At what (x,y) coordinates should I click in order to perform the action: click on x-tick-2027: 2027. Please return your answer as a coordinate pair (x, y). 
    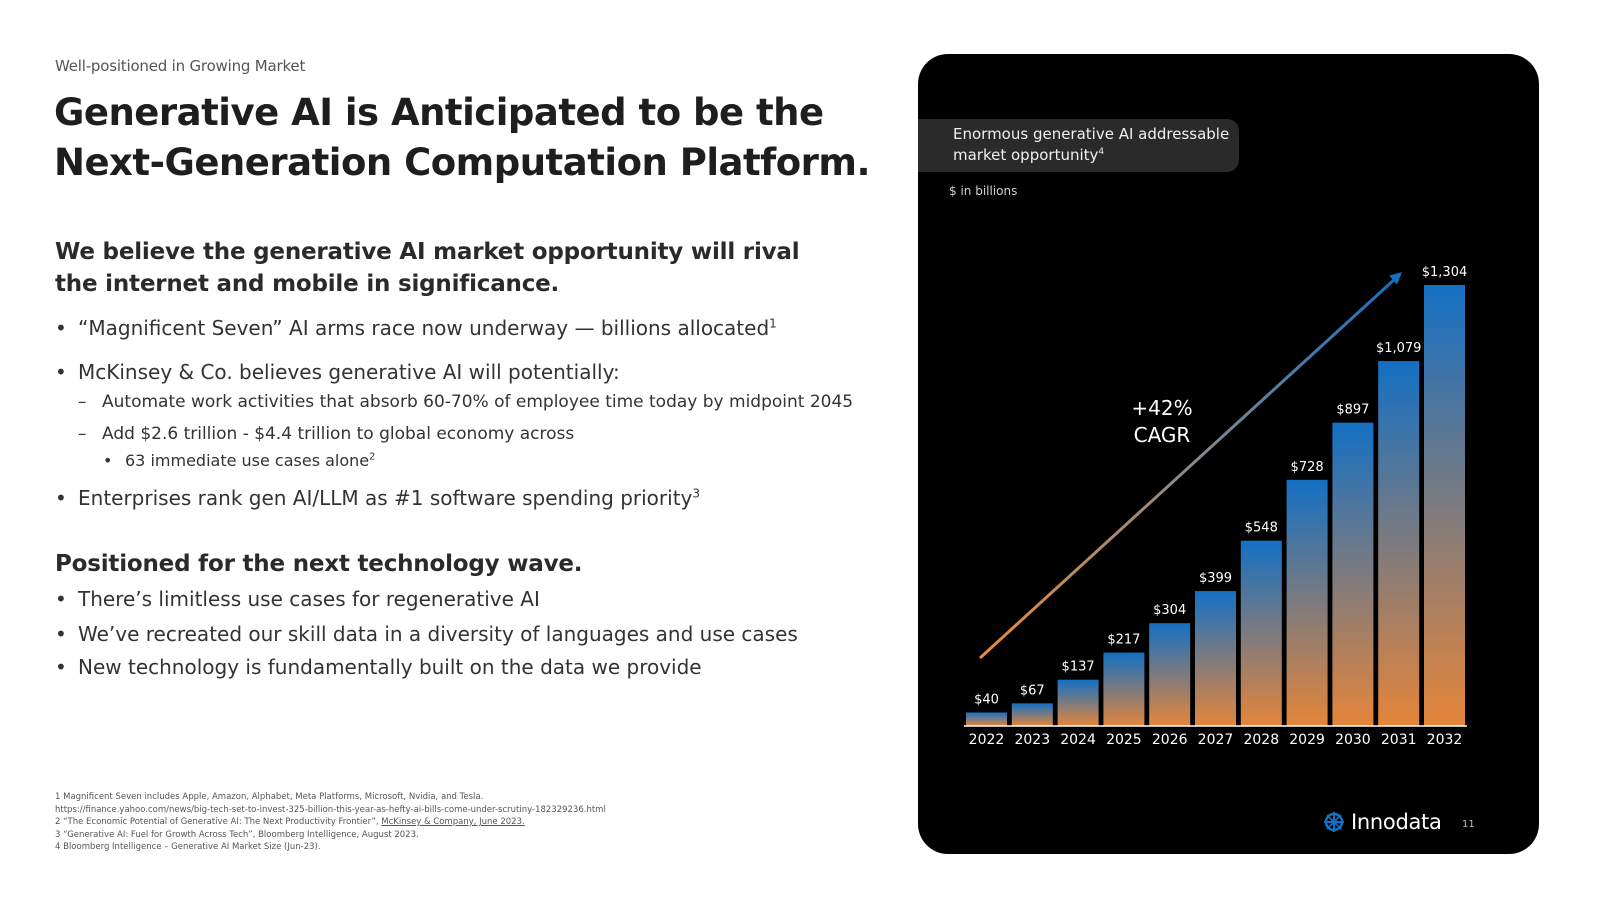
    Looking at the image, I should click on (1216, 740).